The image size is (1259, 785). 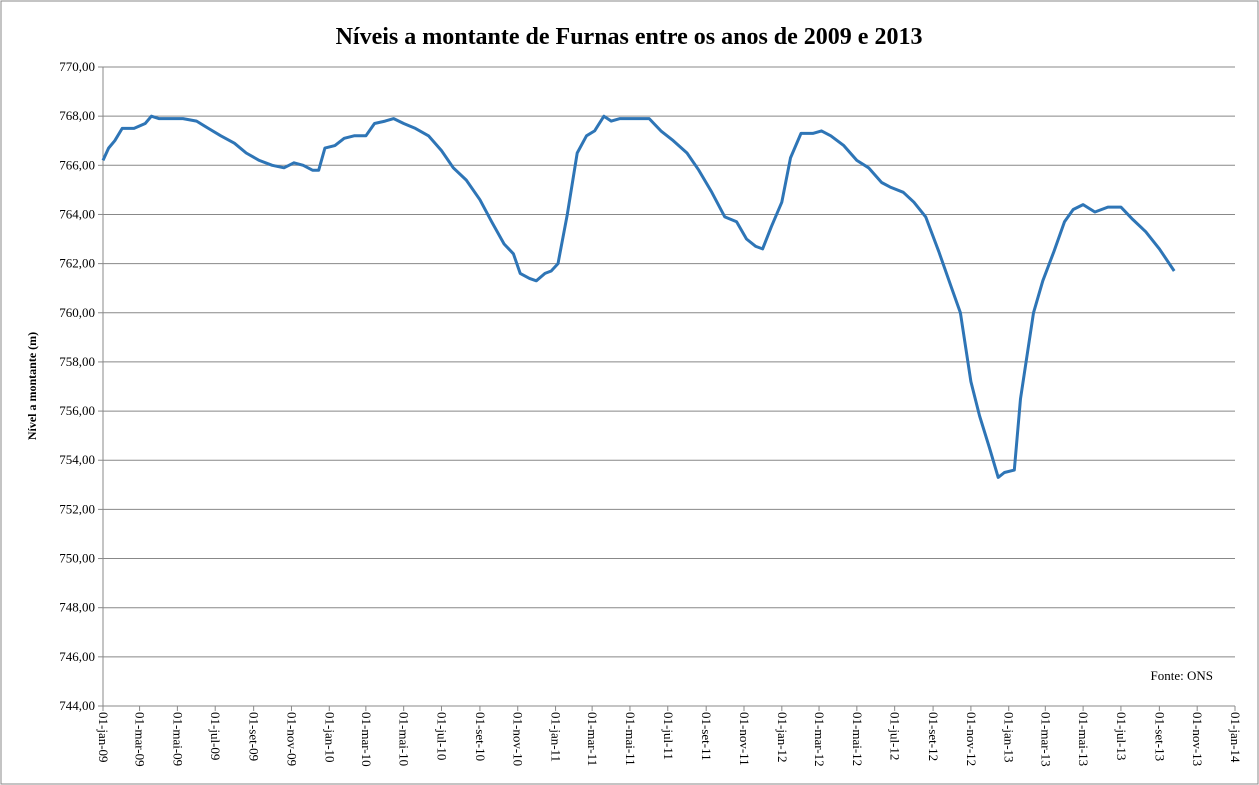 What do you see at coordinates (77, 263) in the screenshot?
I see `y-tick-label: 762,00` at bounding box center [77, 263].